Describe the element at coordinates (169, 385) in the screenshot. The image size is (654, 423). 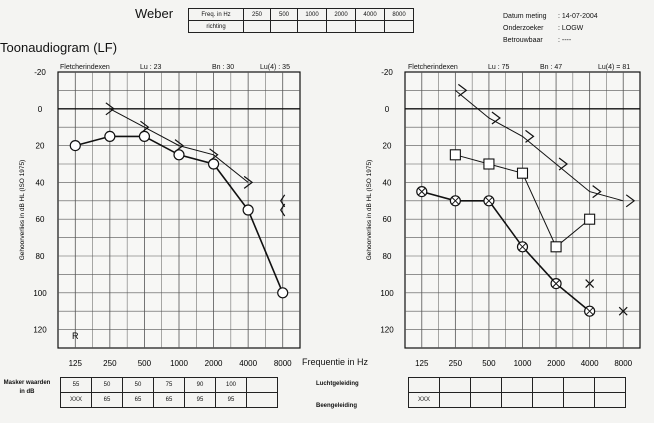
I see `masking-cell-air: 75` at that location.